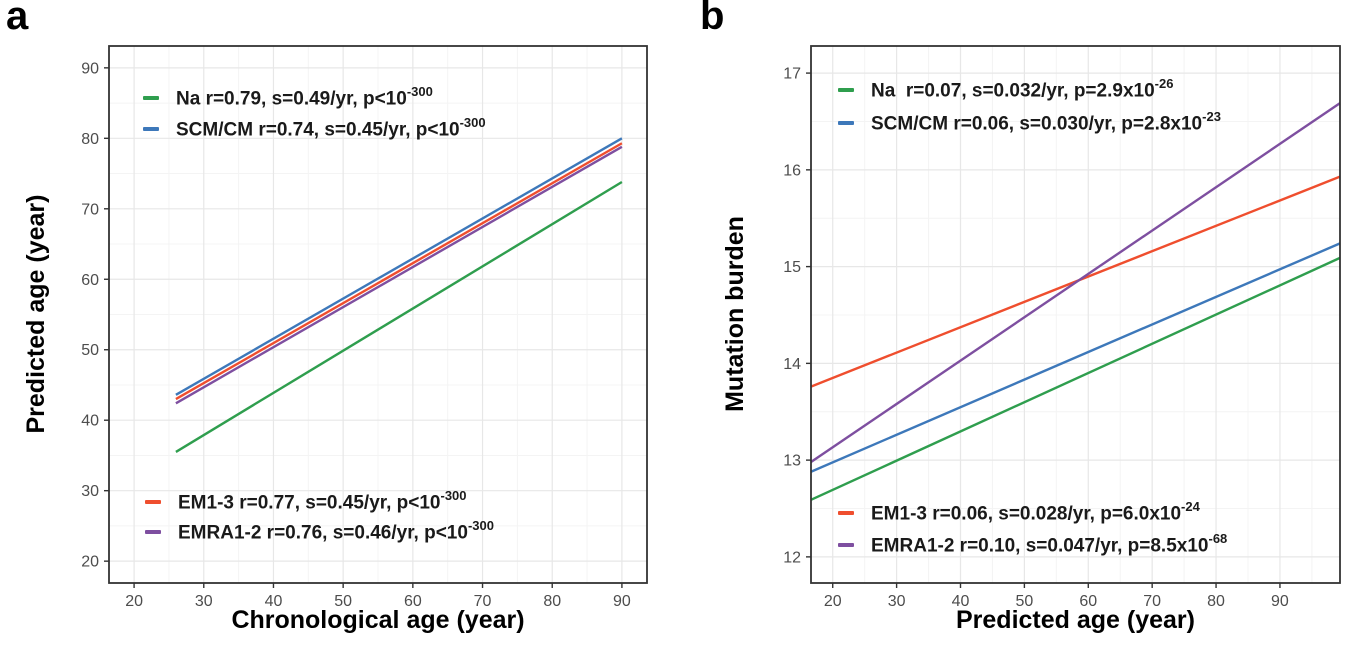 This screenshot has height=649, width=1347. What do you see at coordinates (792, 461) in the screenshot?
I see `tick-label: 13` at bounding box center [792, 461].